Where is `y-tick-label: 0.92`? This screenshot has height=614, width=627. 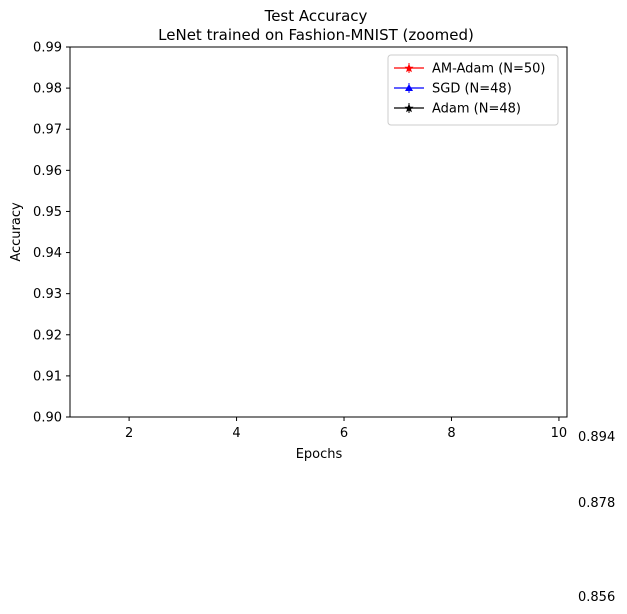
y-tick-label: 0.92 is located at coordinates (47, 335).